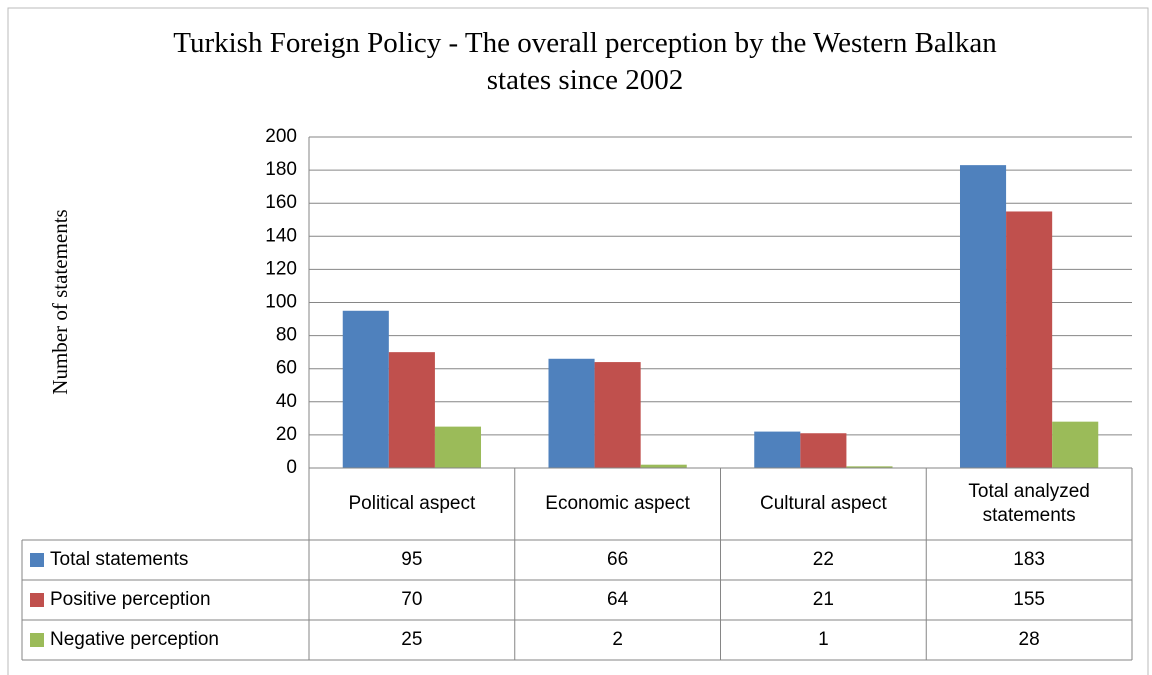  What do you see at coordinates (823, 503) in the screenshot?
I see `category-label: Cultural aspect` at bounding box center [823, 503].